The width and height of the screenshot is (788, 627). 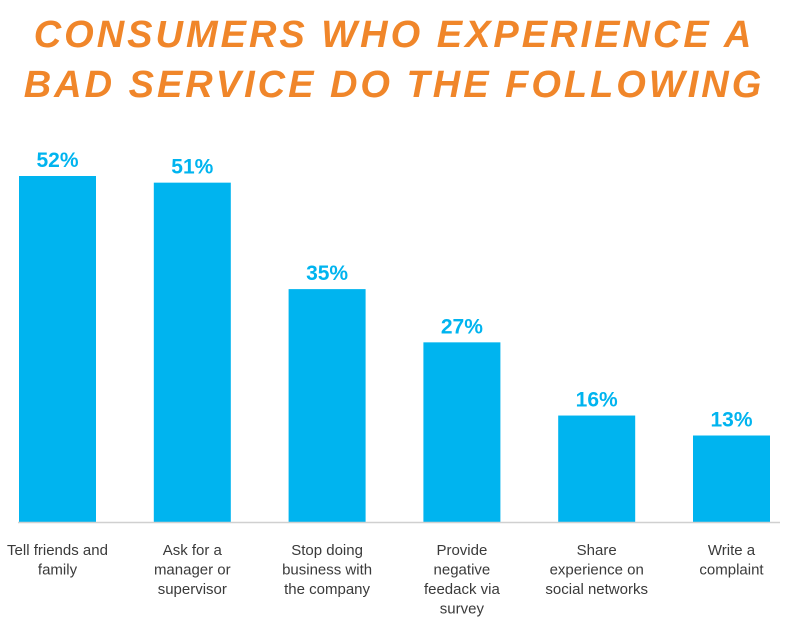 What do you see at coordinates (327, 550) in the screenshot?
I see `category-label: Stop doing` at bounding box center [327, 550].